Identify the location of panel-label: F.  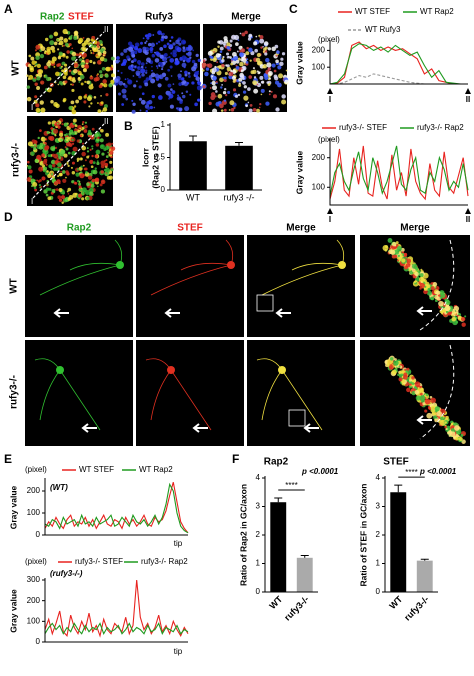
(235, 459).